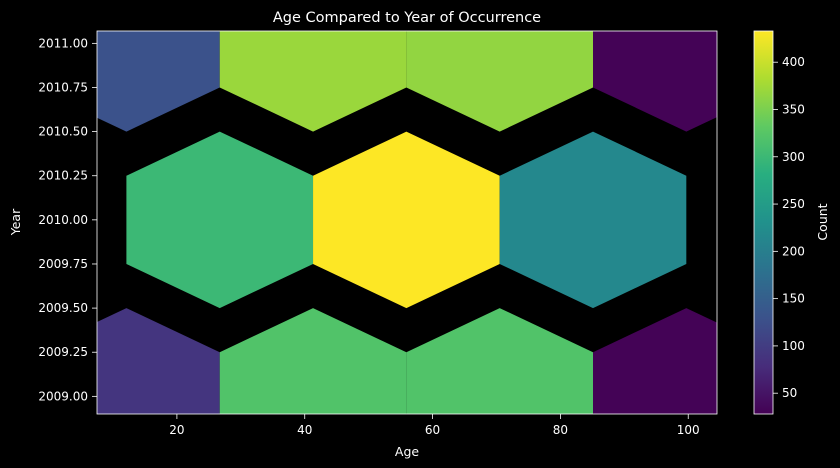 This screenshot has height=468, width=840. I want to click on x-tick-label: 20, so click(176, 430).